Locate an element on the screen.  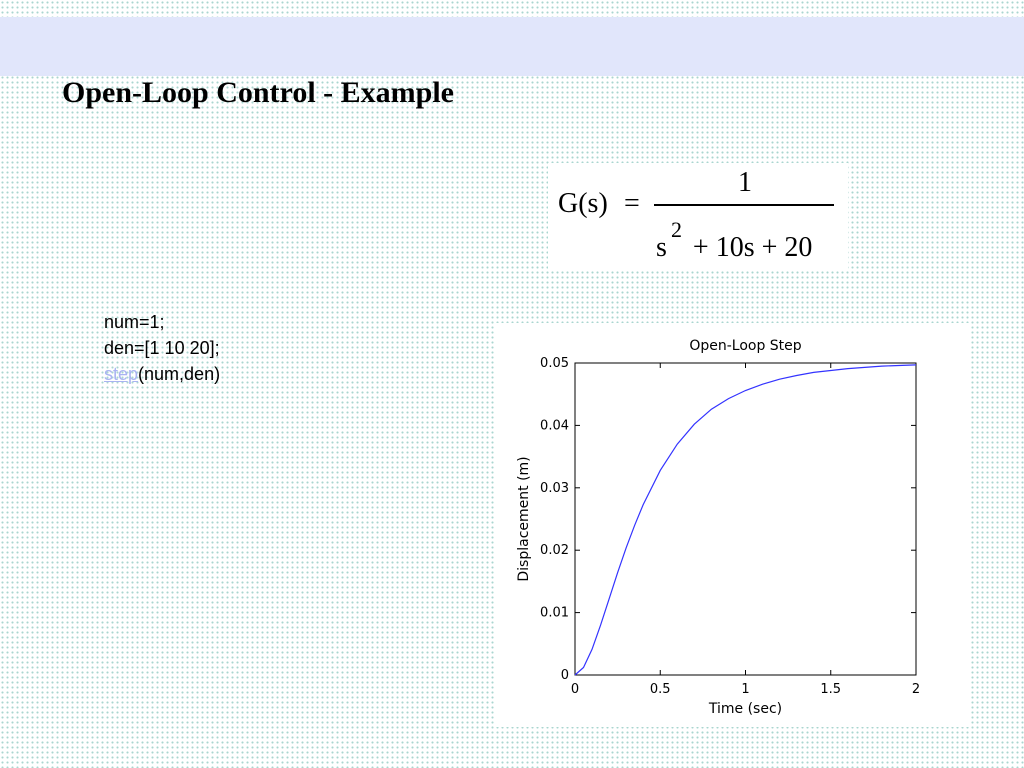
y-tick-label: 0.05 is located at coordinates (554, 363).